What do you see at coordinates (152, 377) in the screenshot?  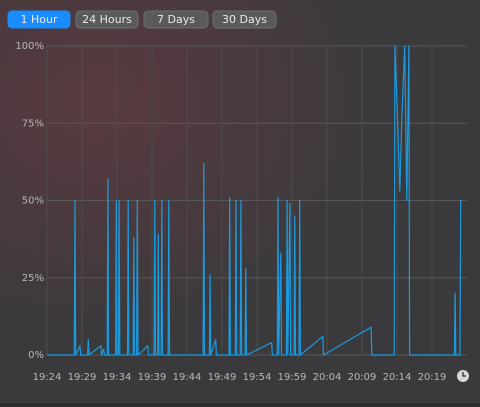 I see `x-tick-label: 19:39` at bounding box center [152, 377].